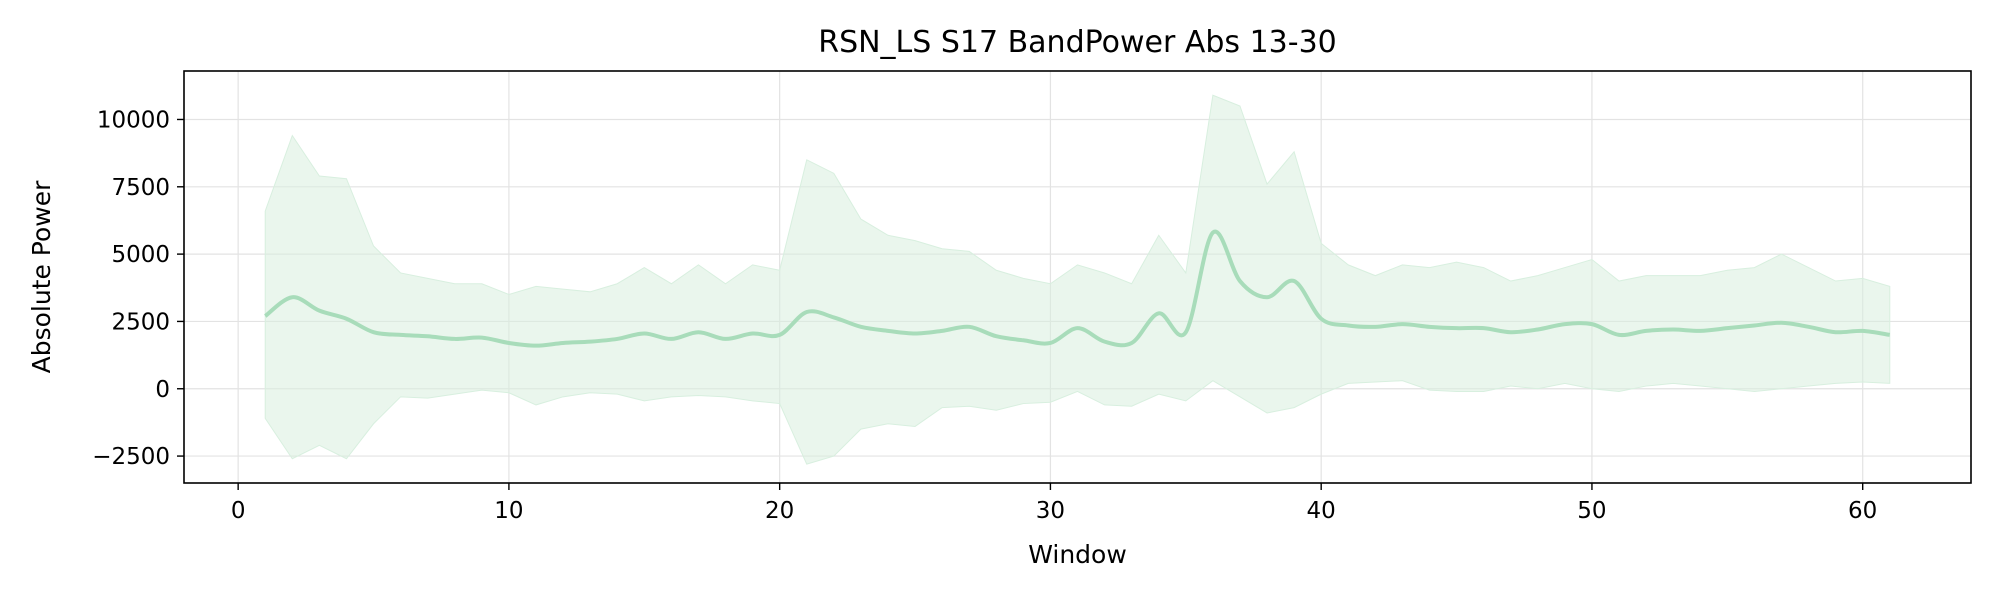 This screenshot has height=600, width=2000. Describe the element at coordinates (508, 511) in the screenshot. I see `x-tick-label: 10` at that location.